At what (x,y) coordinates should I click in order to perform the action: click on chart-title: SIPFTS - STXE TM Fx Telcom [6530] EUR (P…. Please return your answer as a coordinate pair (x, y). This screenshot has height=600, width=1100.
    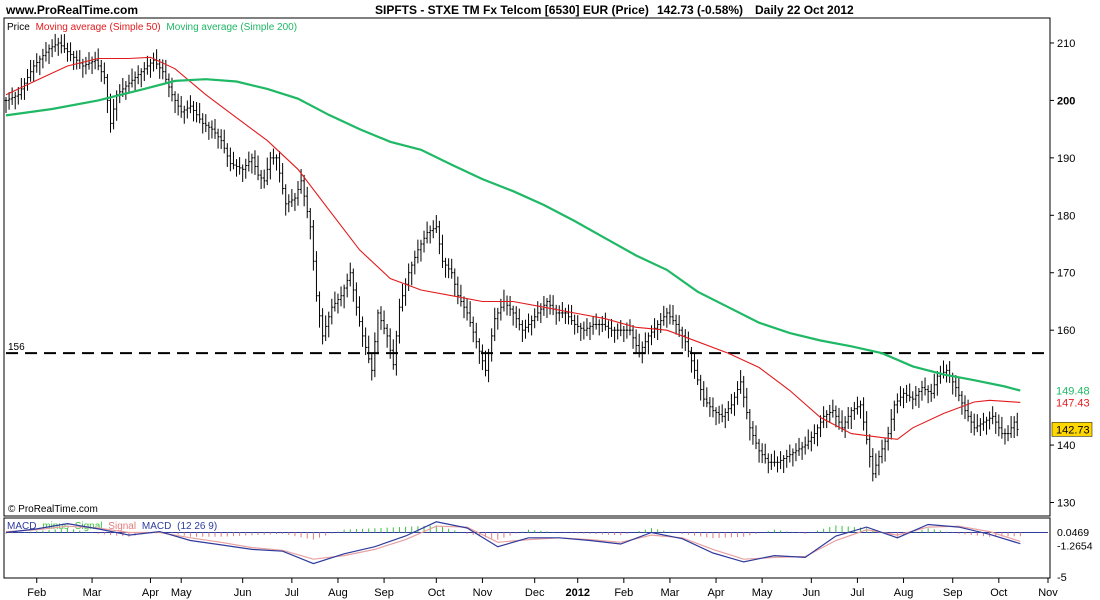
    Looking at the image, I should click on (512, 10).